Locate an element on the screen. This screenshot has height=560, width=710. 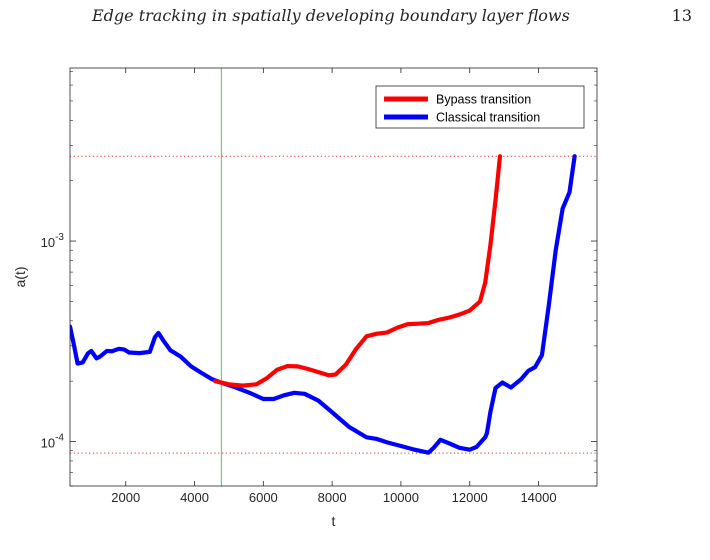
x-tick-label: 6000 is located at coordinates (263, 497).